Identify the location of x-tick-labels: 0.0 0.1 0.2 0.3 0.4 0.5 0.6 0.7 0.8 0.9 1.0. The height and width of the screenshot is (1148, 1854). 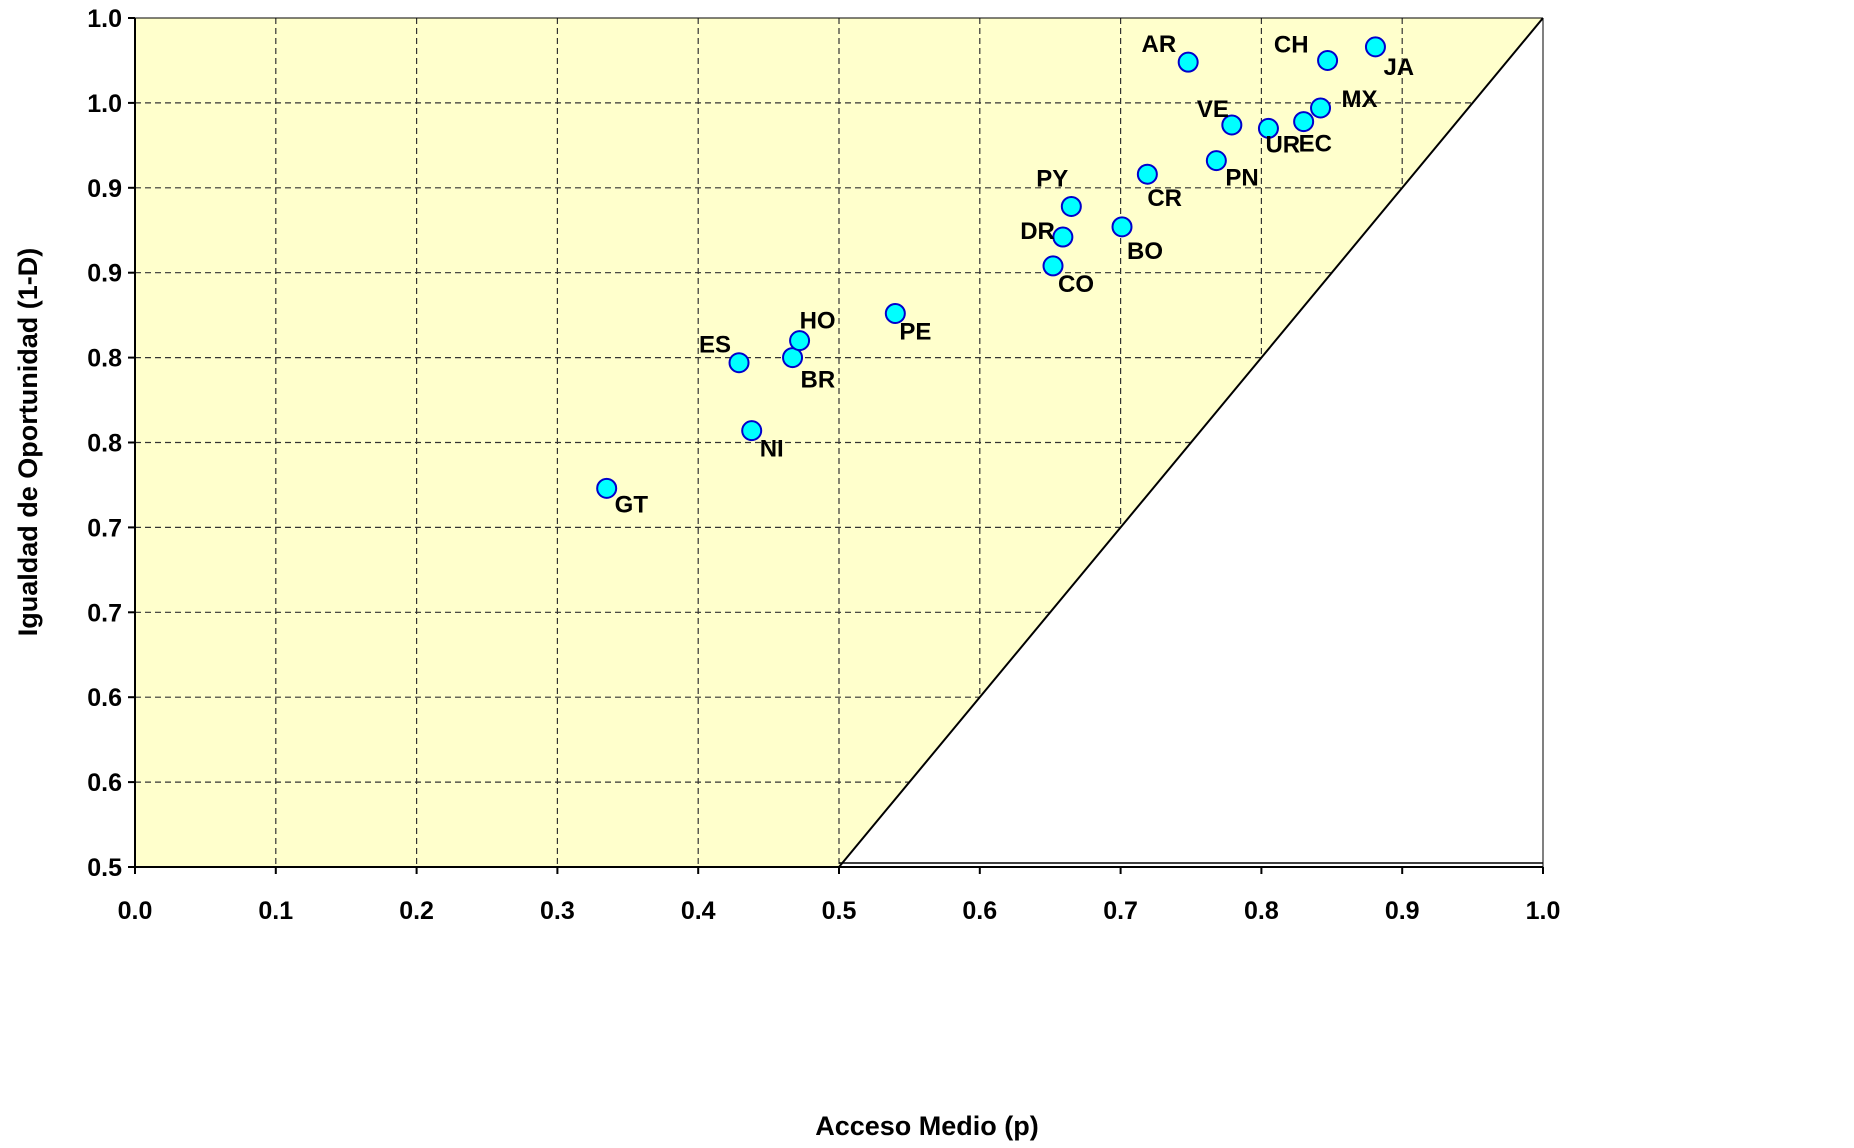
(839, 911).